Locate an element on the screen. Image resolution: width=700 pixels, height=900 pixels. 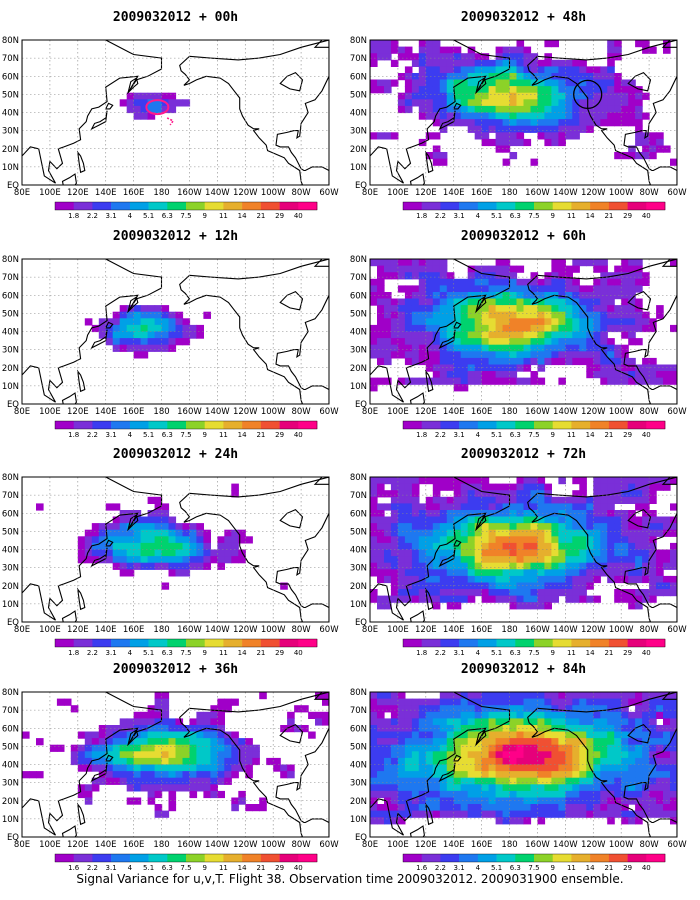
map-frame is located at coordinates (175, 764).